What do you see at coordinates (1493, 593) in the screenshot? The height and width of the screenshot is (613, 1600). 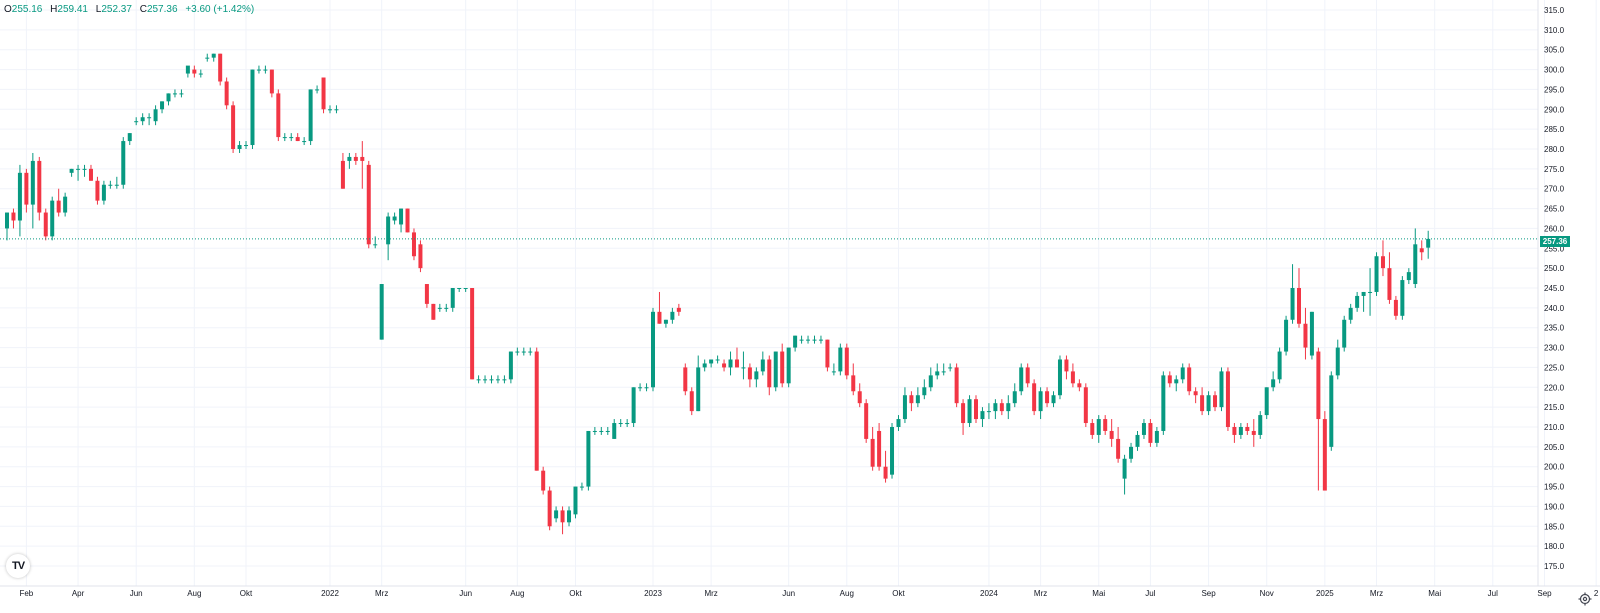 I see `time-tick-label: Jul` at bounding box center [1493, 593].